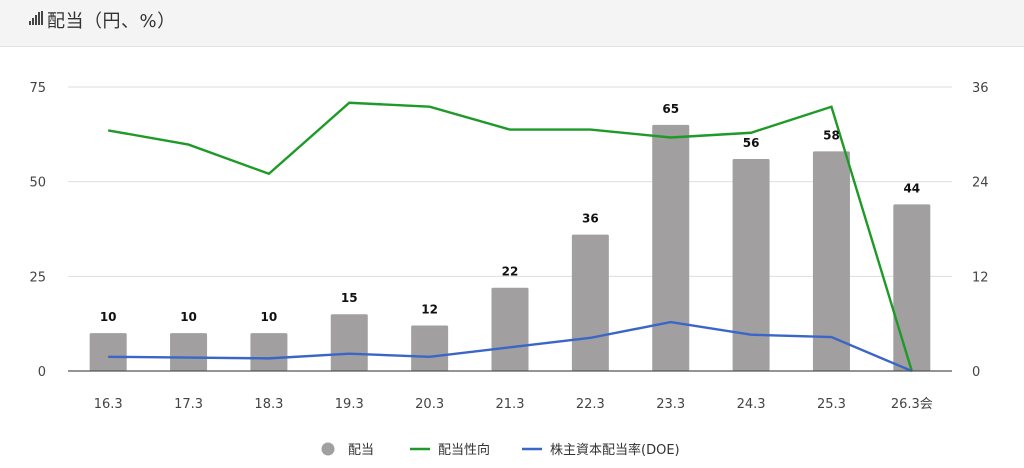 The width and height of the screenshot is (1024, 468). Describe the element at coordinates (429, 310) in the screenshot. I see `bar-data-label: 12` at that location.